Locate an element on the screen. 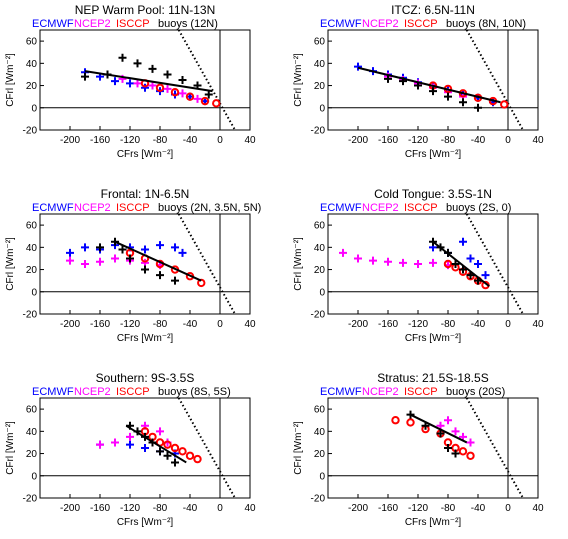 The height and width of the screenshot is (539, 568). y-axis-label: CFrl [Wm⁻²] is located at coordinates (298, 264).